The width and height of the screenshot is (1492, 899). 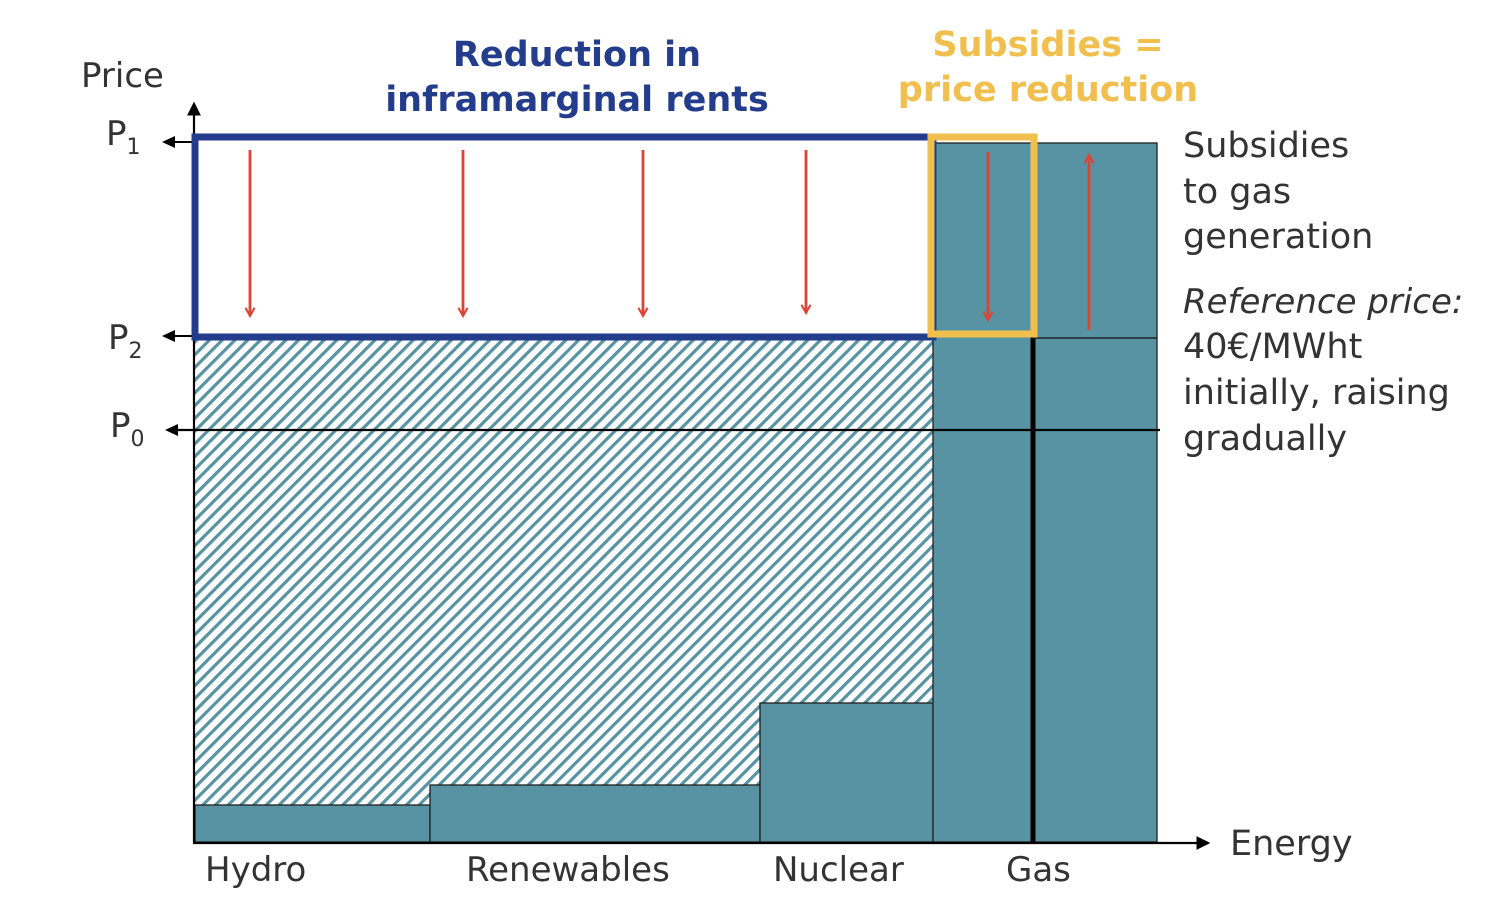 I want to click on p0-arrowhead, so click(x=171, y=430).